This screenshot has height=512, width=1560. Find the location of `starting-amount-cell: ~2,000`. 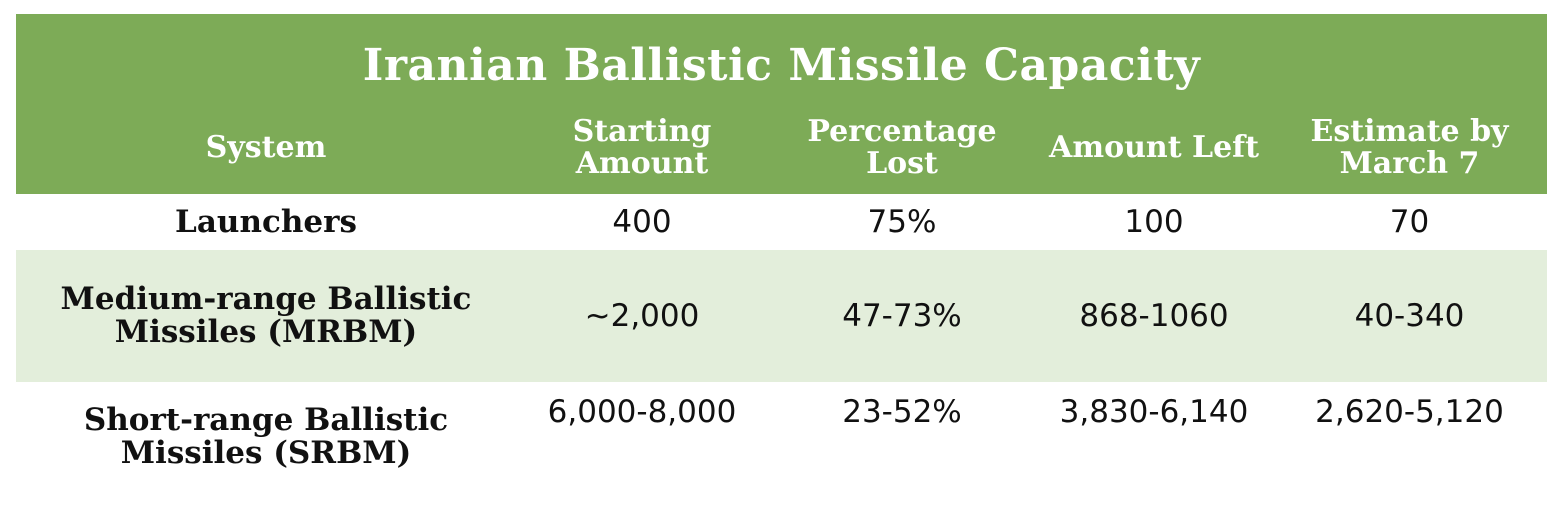

starting-amount-cell: ~2,000 is located at coordinates (642, 316).